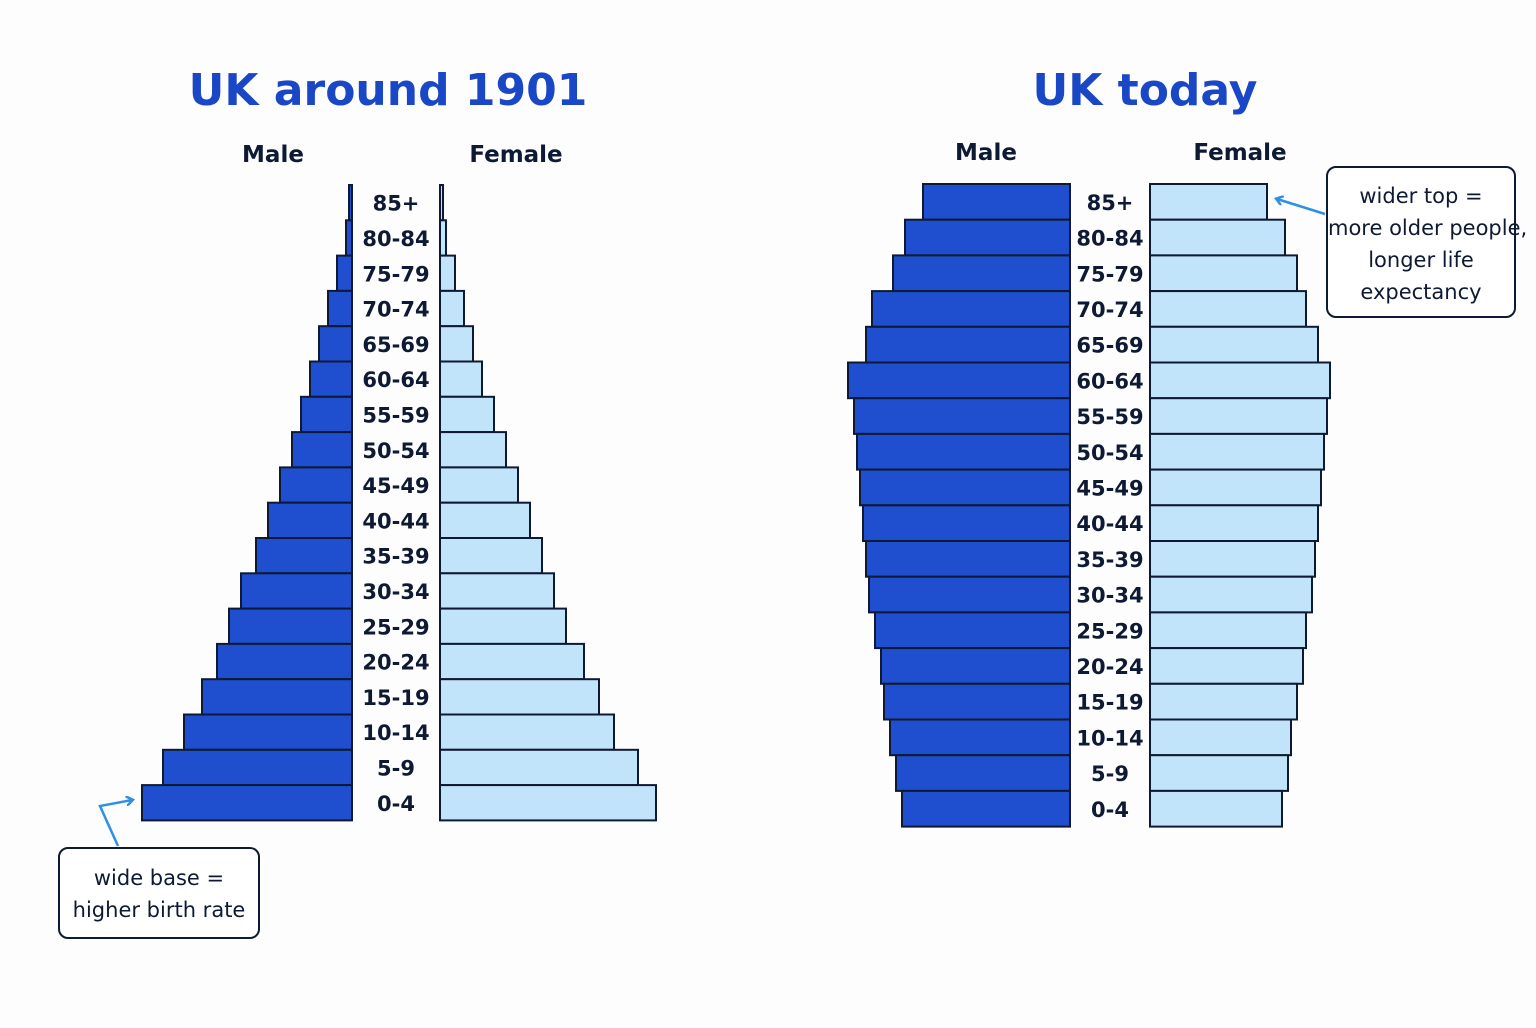  What do you see at coordinates (388, 90) in the screenshot?
I see `chart-title: UK around 1901` at bounding box center [388, 90].